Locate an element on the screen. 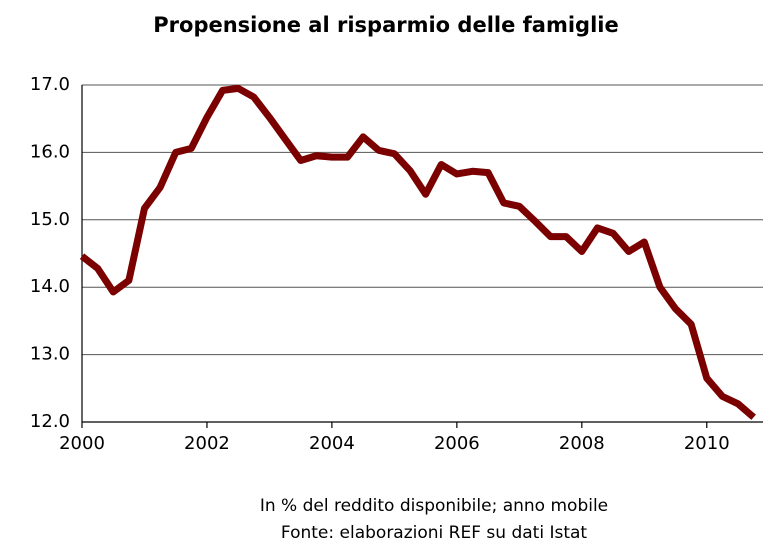 Image resolution: width=764 pixels, height=544 pixels. x-tick-label: 2010 is located at coordinates (707, 443).